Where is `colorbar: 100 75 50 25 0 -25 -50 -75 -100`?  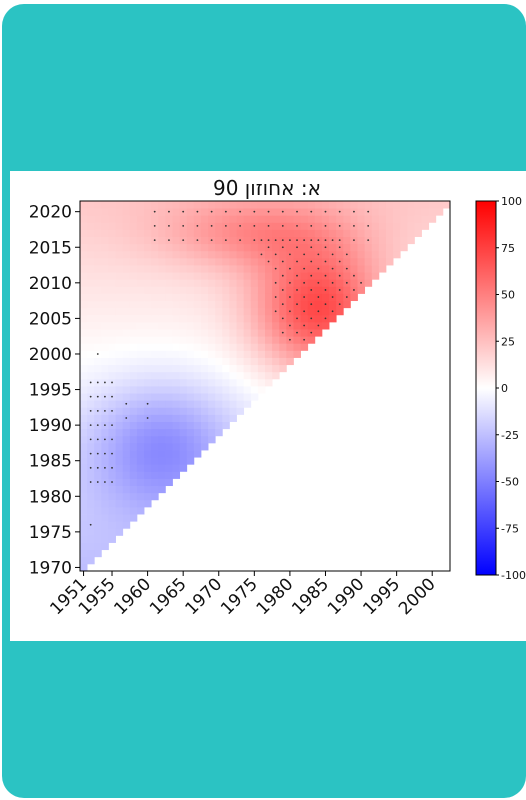
colorbar: 100 75 50 25 0 -25 -50 -75 -100 is located at coordinates (500, 388).